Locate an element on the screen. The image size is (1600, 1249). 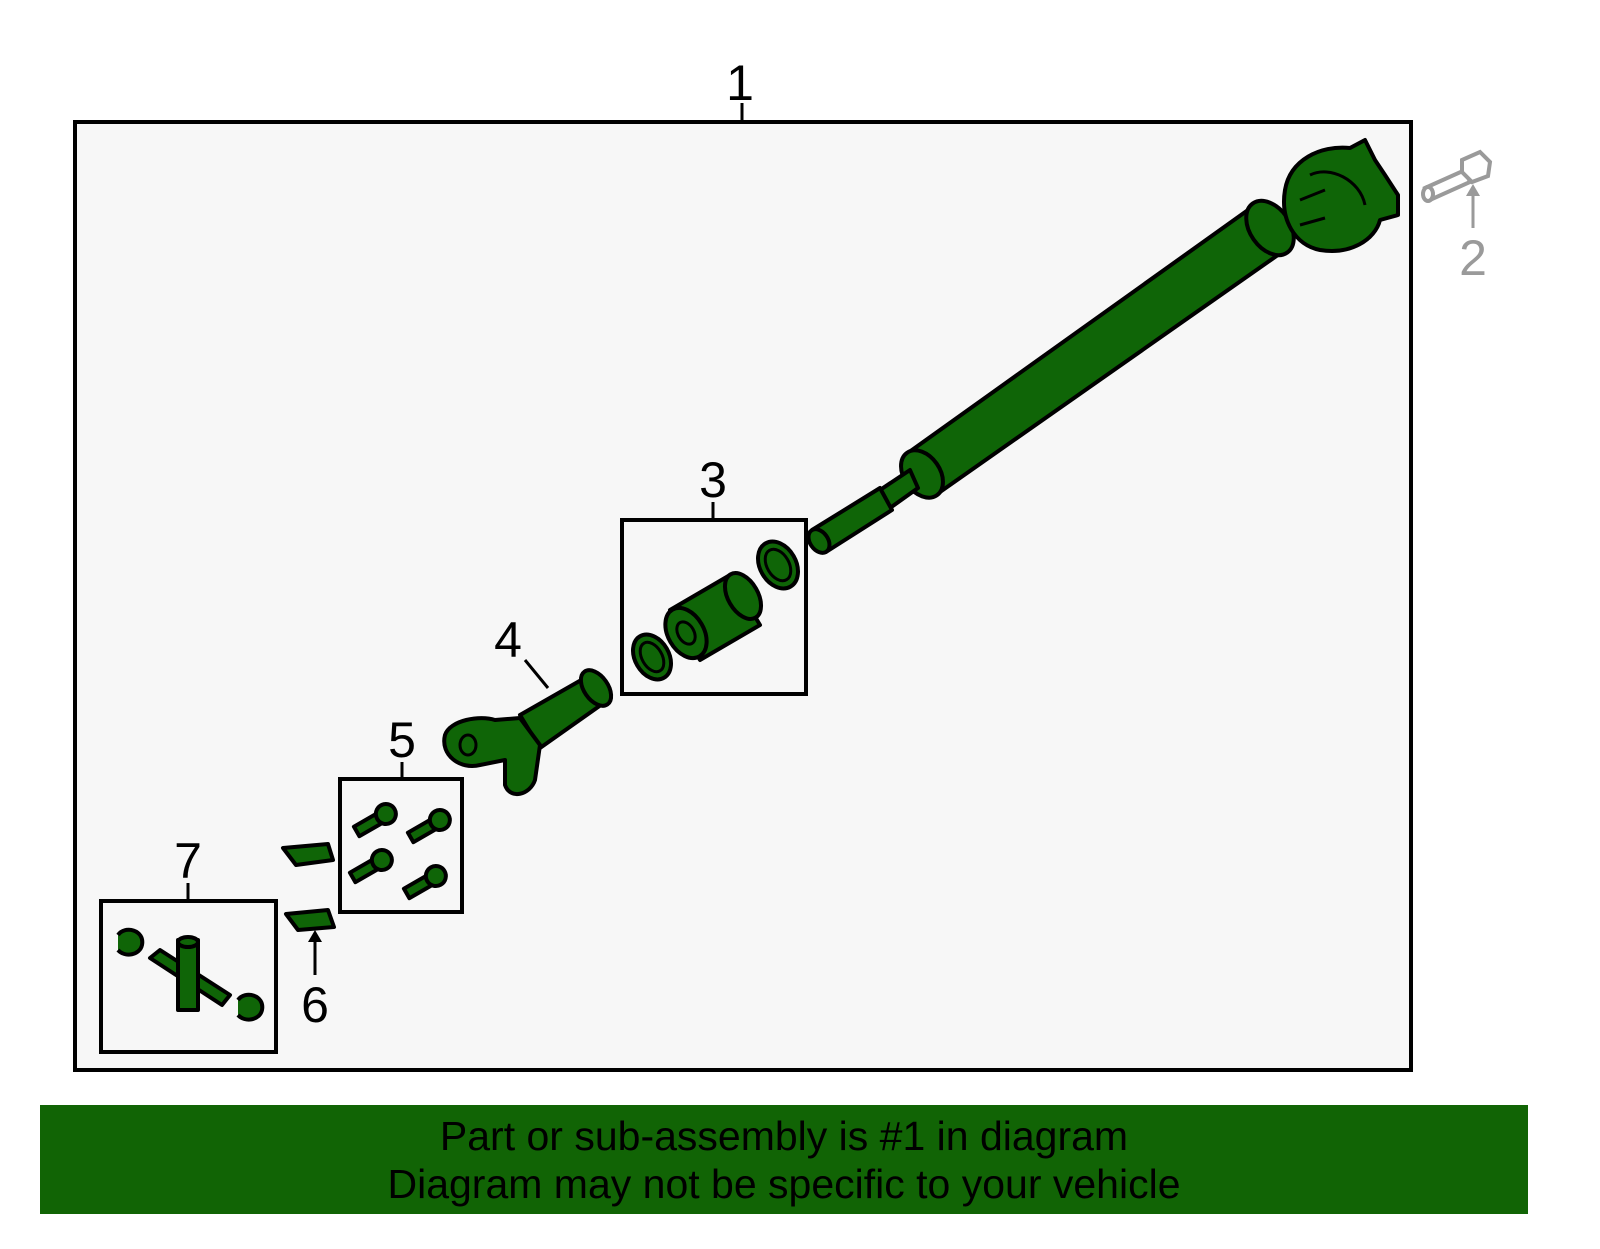
universal-joint-kit is located at coordinates (190, 974).